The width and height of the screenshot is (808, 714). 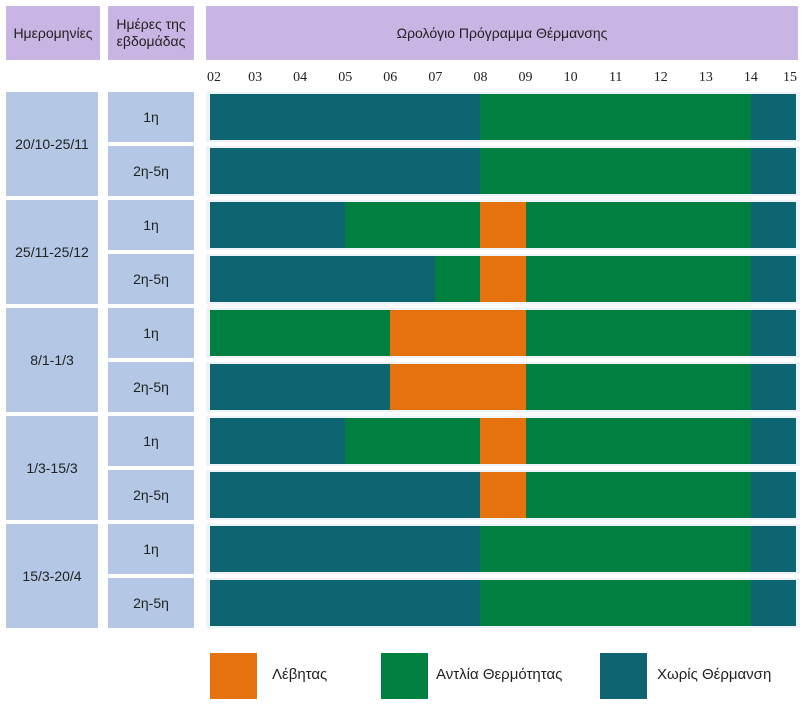 I want to click on days-column-header: Ημέρες της εβδομάδας, so click(x=151, y=33).